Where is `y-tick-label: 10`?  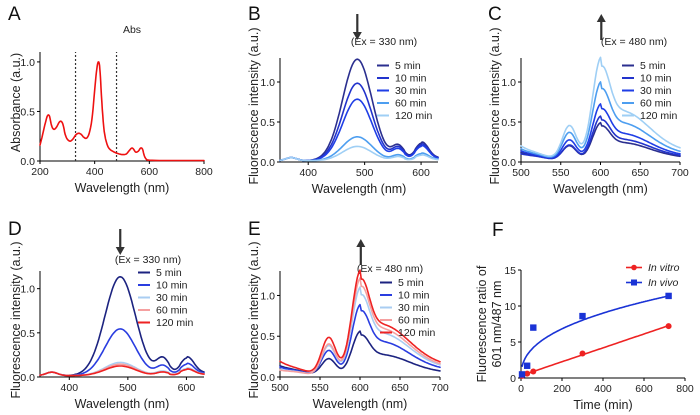
y-tick-label: 10 is located at coordinates (510, 307).